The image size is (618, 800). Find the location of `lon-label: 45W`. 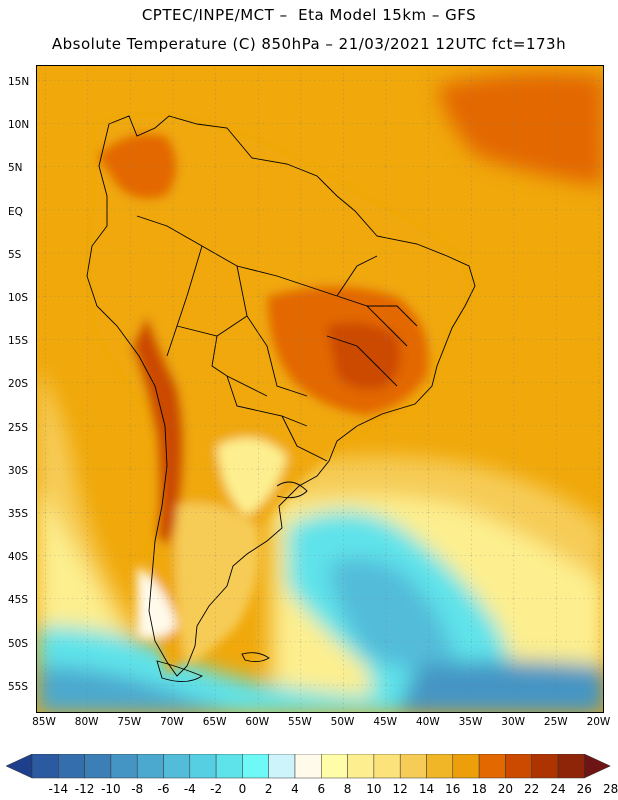

lon-label: 45W is located at coordinates (385, 722).